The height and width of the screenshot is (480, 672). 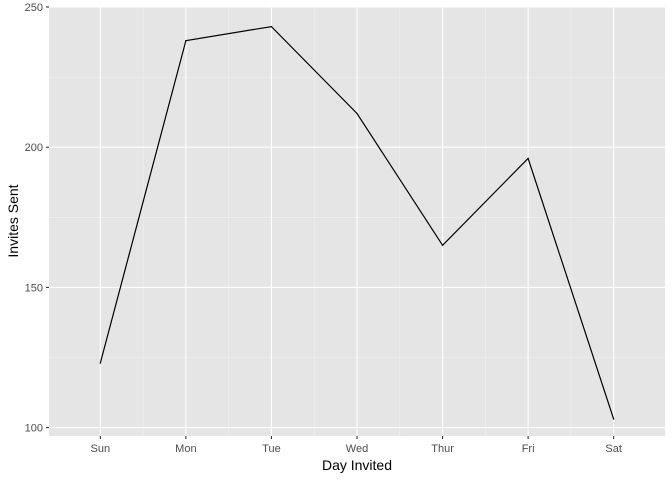 What do you see at coordinates (185, 449) in the screenshot?
I see `x-tick-label: Mon` at bounding box center [185, 449].